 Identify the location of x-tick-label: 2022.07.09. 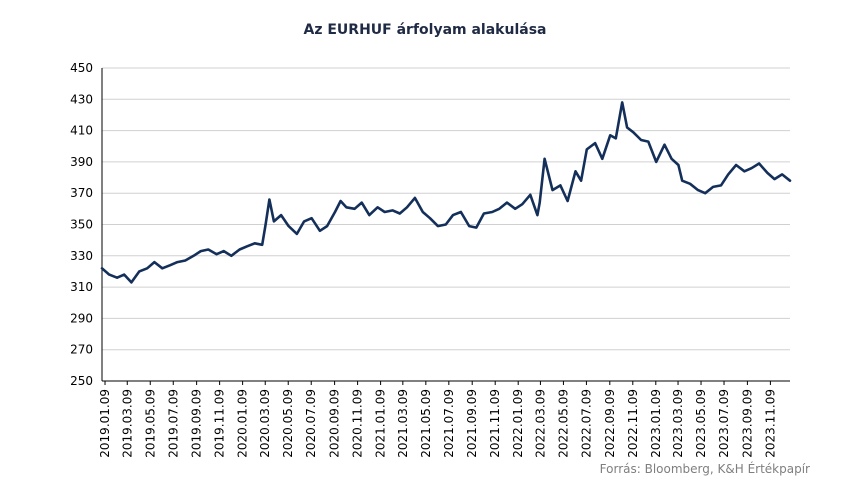
(586, 423).